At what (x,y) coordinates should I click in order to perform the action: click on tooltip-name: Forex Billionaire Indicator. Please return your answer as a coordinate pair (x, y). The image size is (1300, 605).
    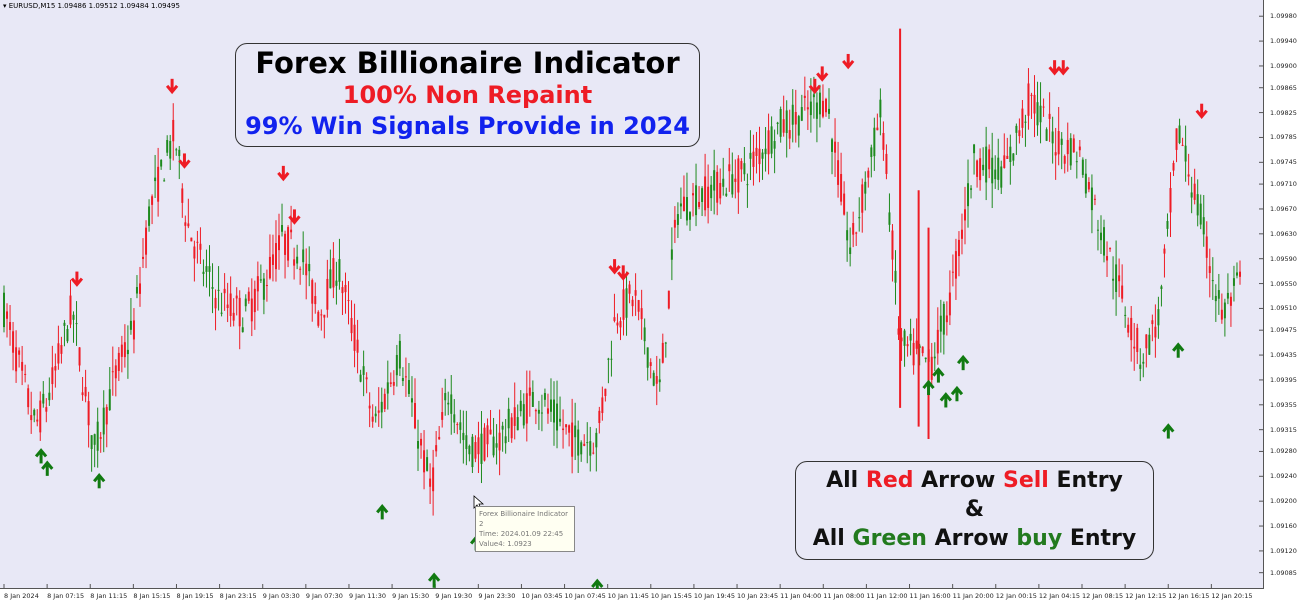
    Looking at the image, I should click on (524, 514).